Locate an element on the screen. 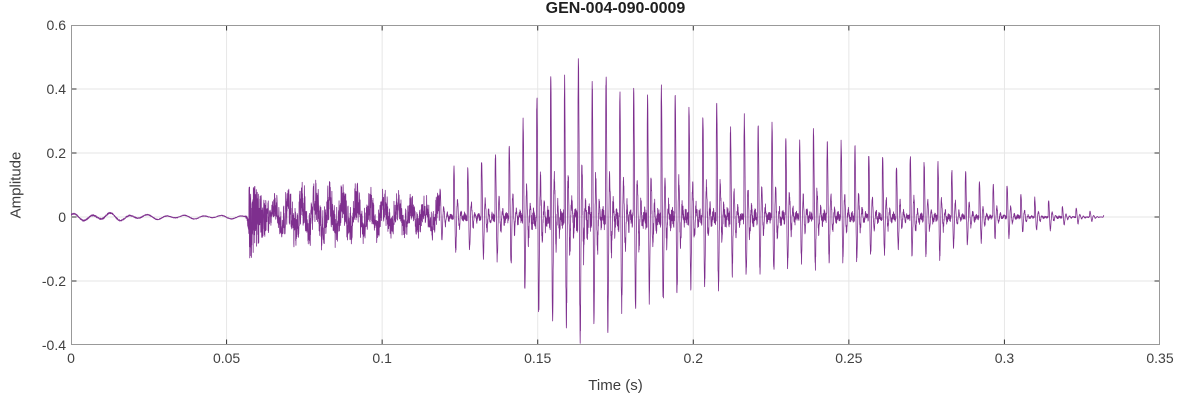 The image size is (1182, 404). x-axis-label: Time (s) is located at coordinates (615, 385).